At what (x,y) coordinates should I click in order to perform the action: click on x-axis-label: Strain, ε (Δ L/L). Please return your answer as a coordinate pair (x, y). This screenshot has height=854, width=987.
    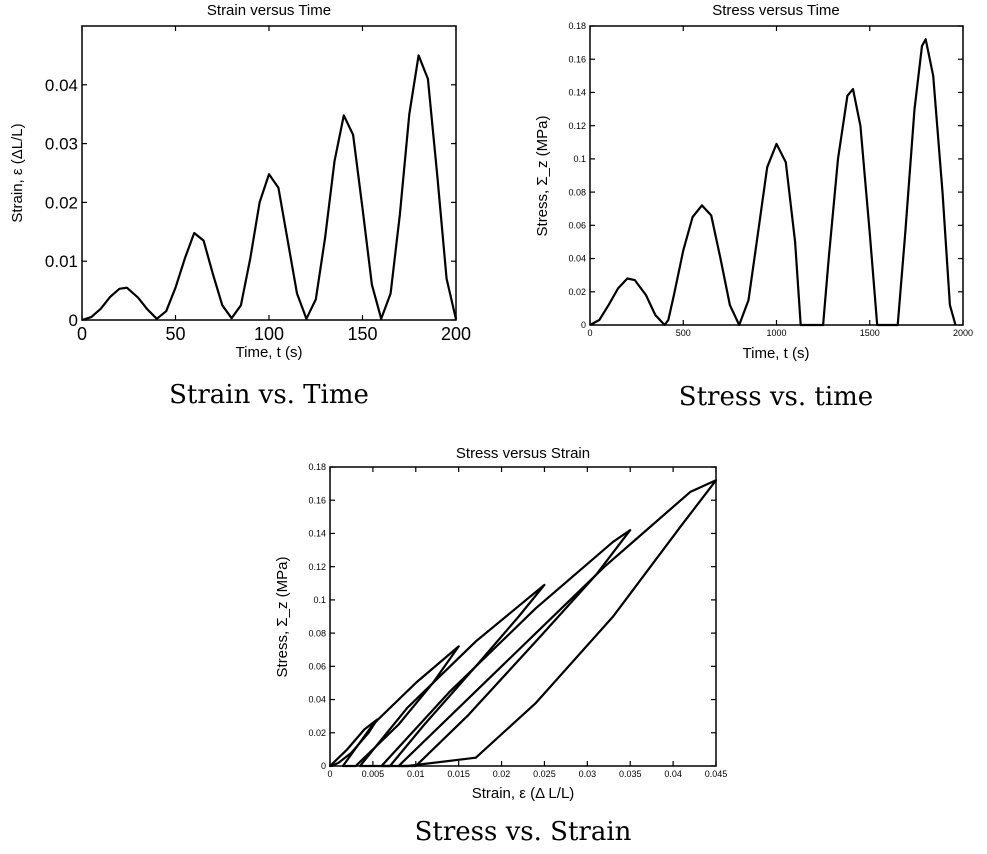
    Looking at the image, I should click on (523, 793).